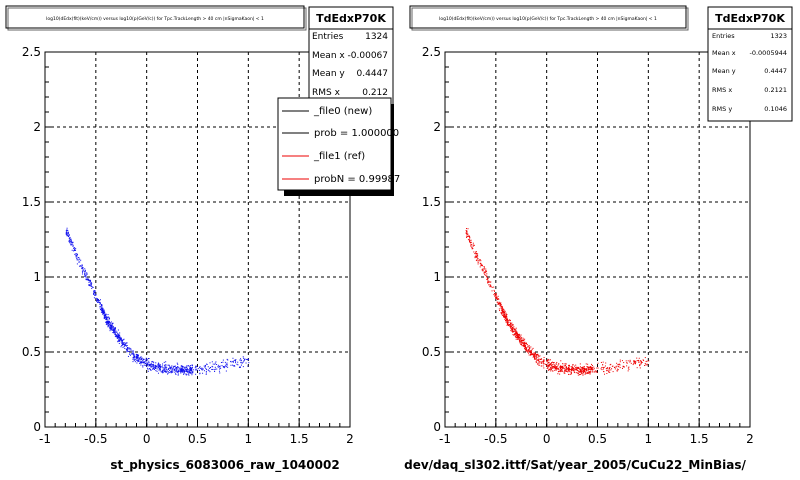  I want to click on chart0-x-tick-label: -0.5, so click(95, 439).